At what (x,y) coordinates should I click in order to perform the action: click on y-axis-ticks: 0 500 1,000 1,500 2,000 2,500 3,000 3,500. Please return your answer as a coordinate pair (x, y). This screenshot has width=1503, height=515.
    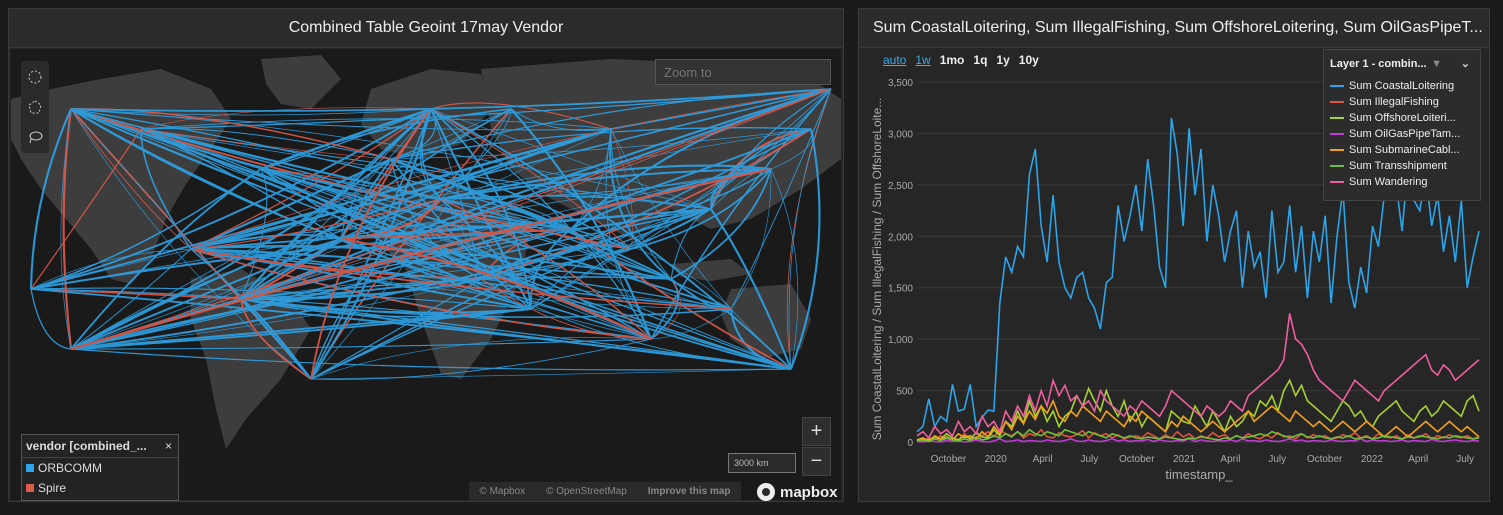
    Looking at the image, I should click on (900, 263).